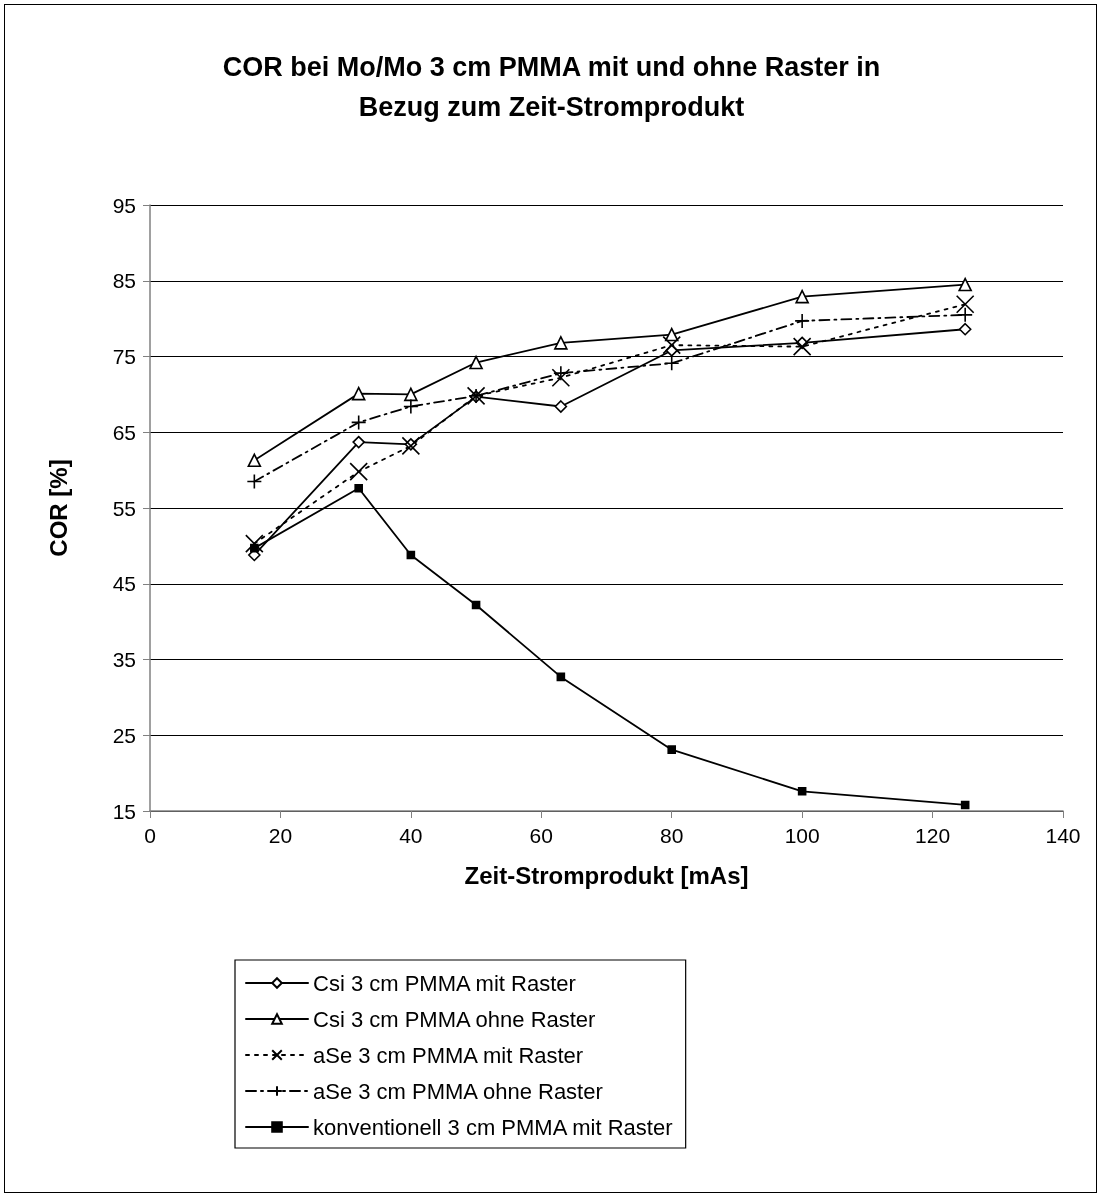  I want to click on legend-label: aSe 3 cm PMMA ohne Raster, so click(458, 1091).